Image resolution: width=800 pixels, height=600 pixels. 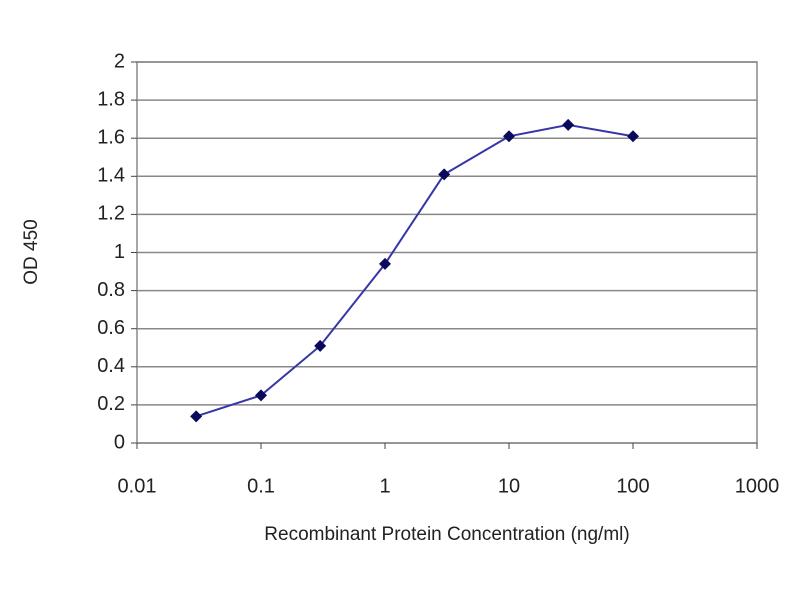 I want to click on y-axis-label: OD 450, so click(x=31, y=251).